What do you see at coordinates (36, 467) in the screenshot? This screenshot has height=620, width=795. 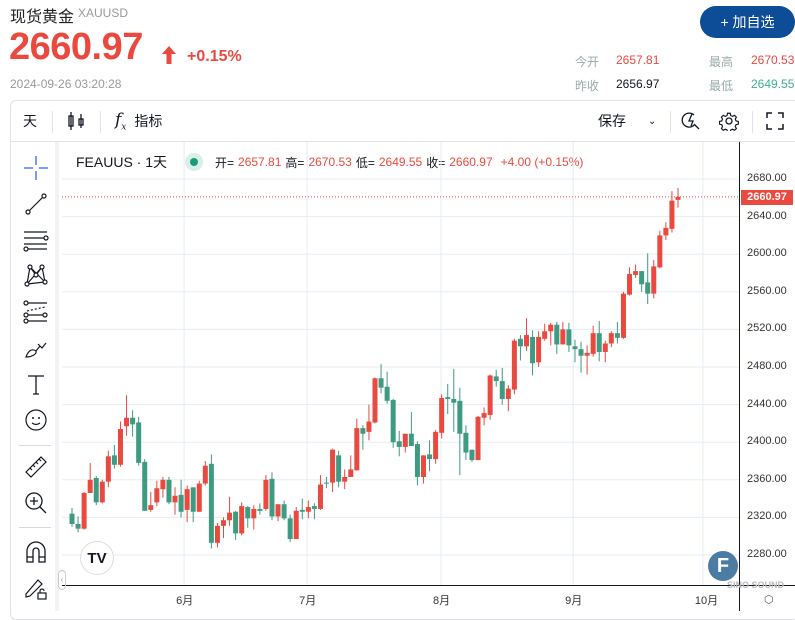 I see `measure-tool` at bounding box center [36, 467].